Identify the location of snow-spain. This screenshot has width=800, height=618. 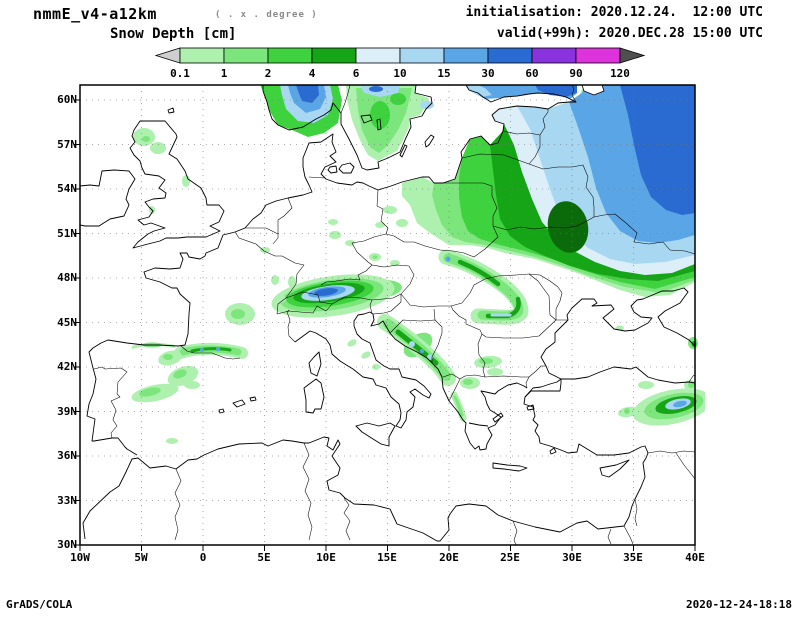
(165, 393).